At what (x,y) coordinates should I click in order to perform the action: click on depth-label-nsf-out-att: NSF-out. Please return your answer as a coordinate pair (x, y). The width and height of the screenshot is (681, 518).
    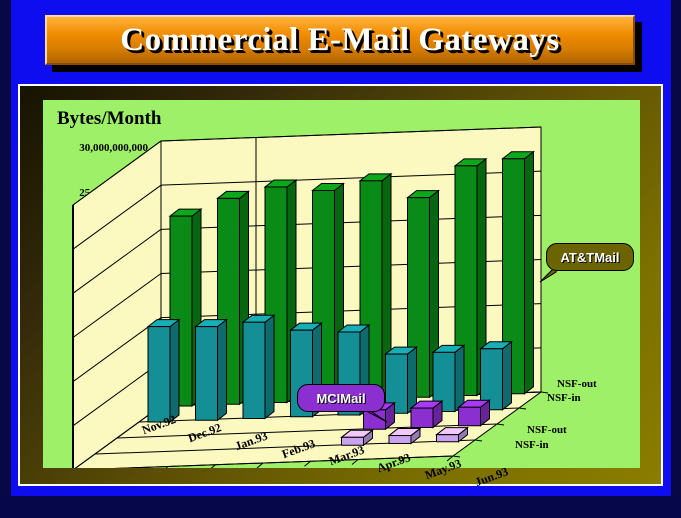
    Looking at the image, I should click on (577, 384).